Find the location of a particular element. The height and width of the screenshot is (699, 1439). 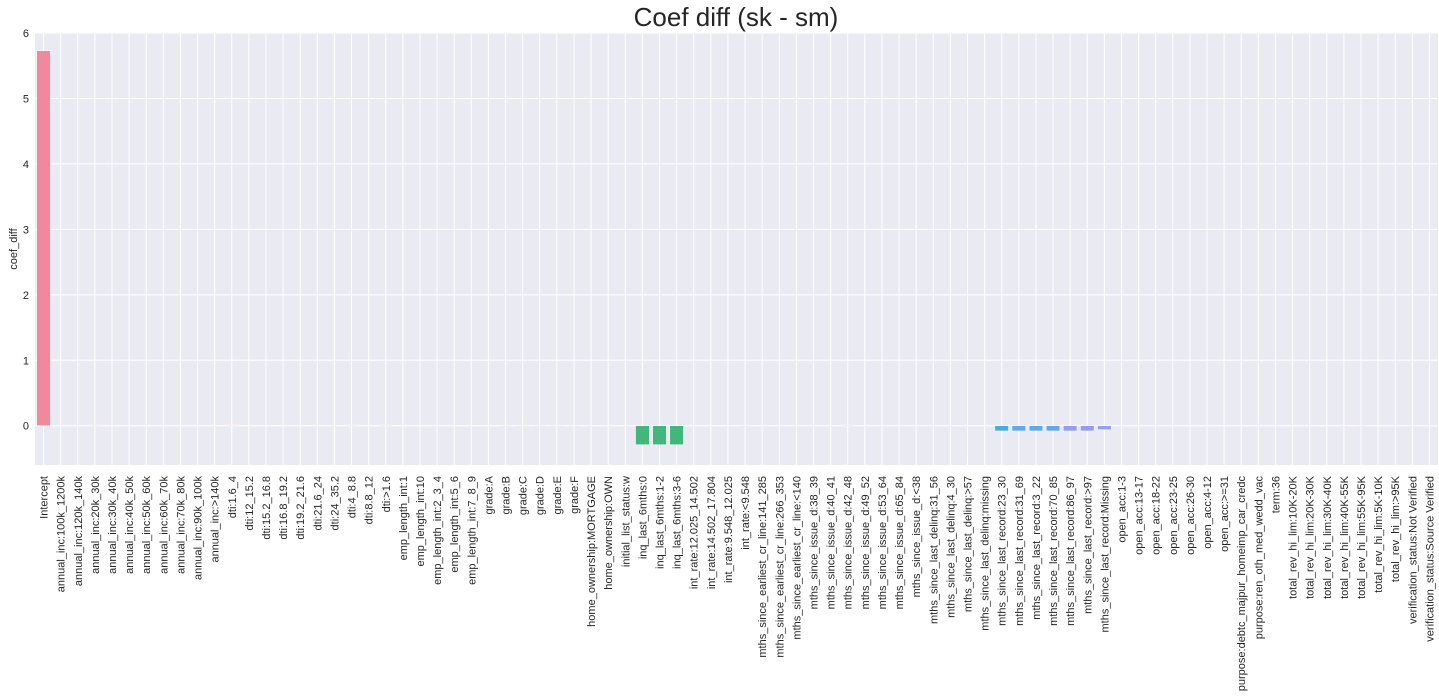

x-tick-label: total_rev_hi_lim:40K-55K is located at coordinates (1345, 537).